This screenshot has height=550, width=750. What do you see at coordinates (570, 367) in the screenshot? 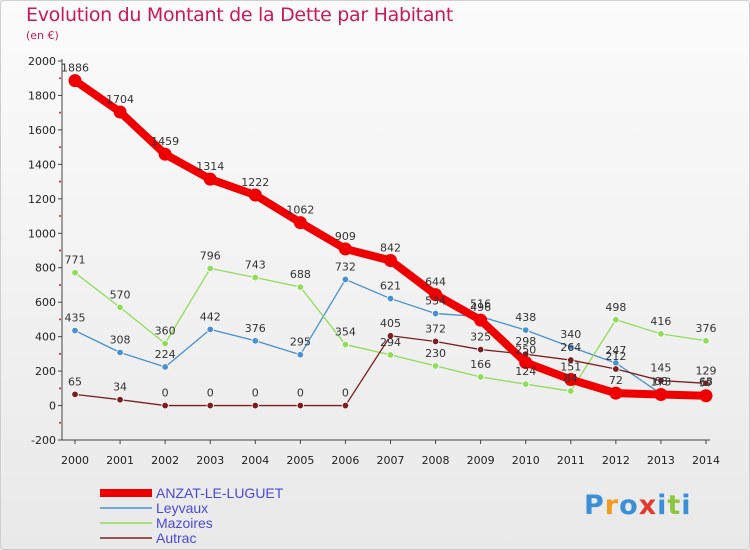
I see `data-label: 151` at bounding box center [570, 367].